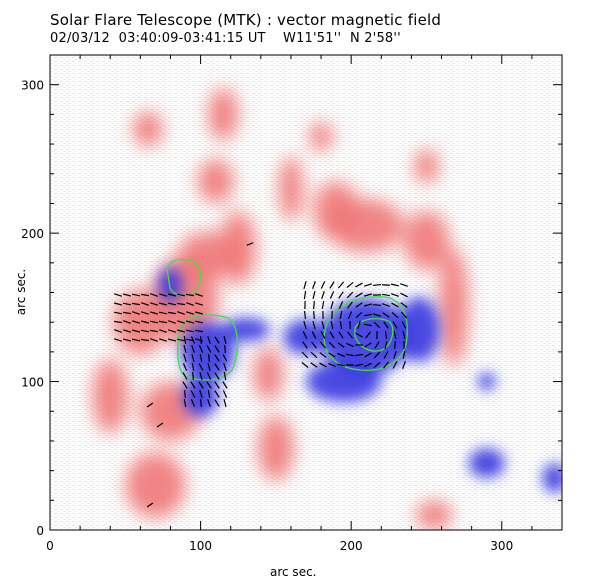 The image size is (612, 585). What do you see at coordinates (32, 86) in the screenshot?
I see `y-tick-label-3: 300` at bounding box center [32, 86].